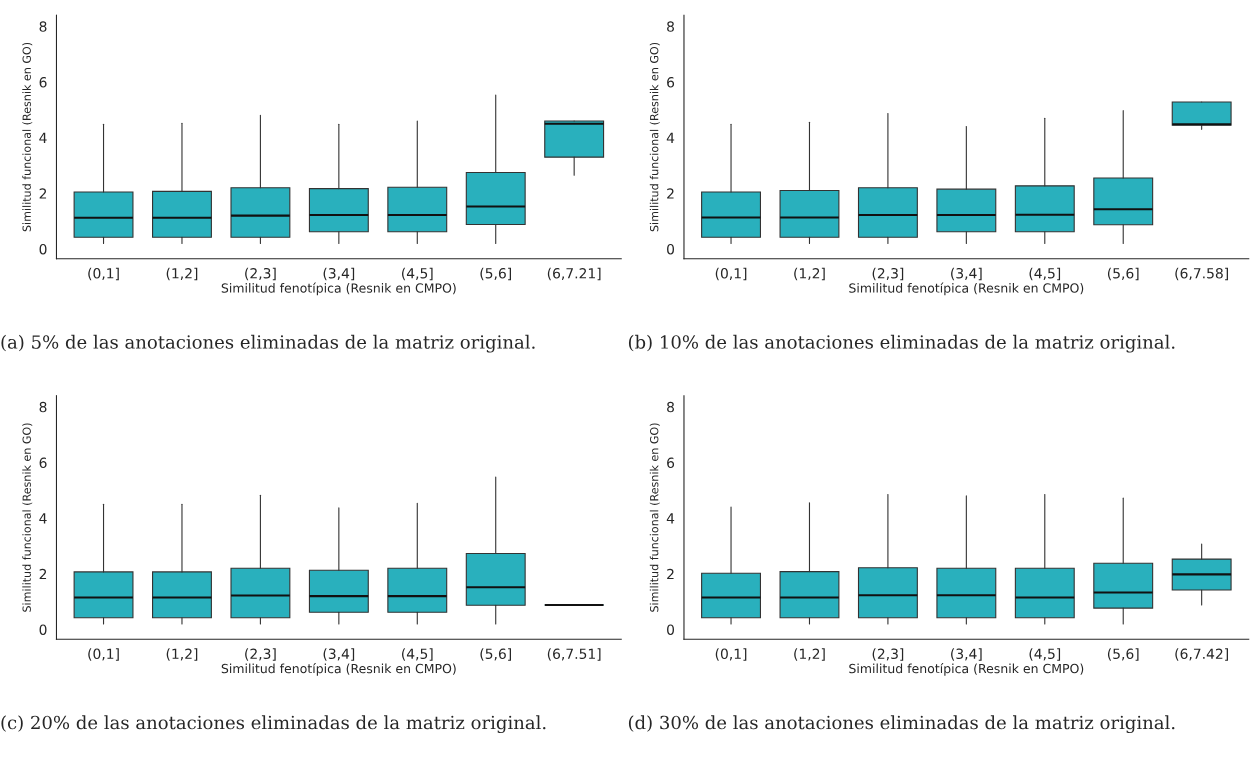 This screenshot has width=1255, height=761. I want to click on x-tick-label: (6,7.42], so click(1201, 654).